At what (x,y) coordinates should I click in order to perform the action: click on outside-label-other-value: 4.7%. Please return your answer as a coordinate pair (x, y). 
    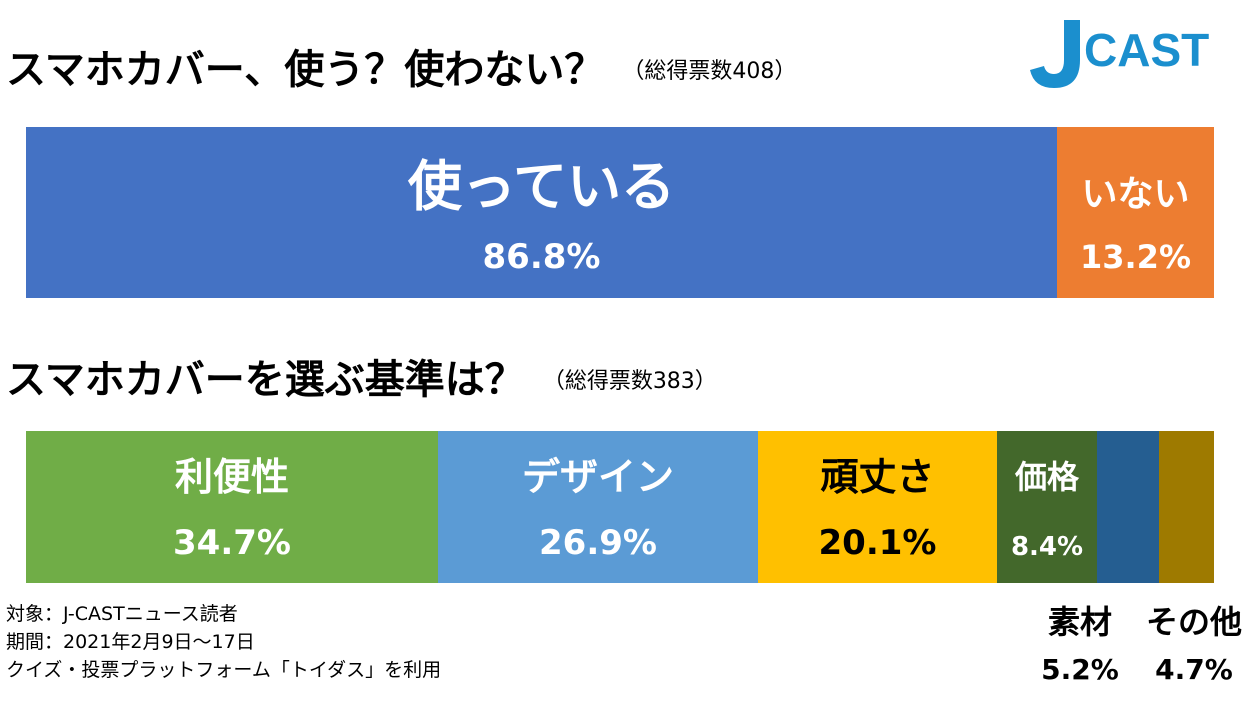
    Looking at the image, I should click on (1194, 669).